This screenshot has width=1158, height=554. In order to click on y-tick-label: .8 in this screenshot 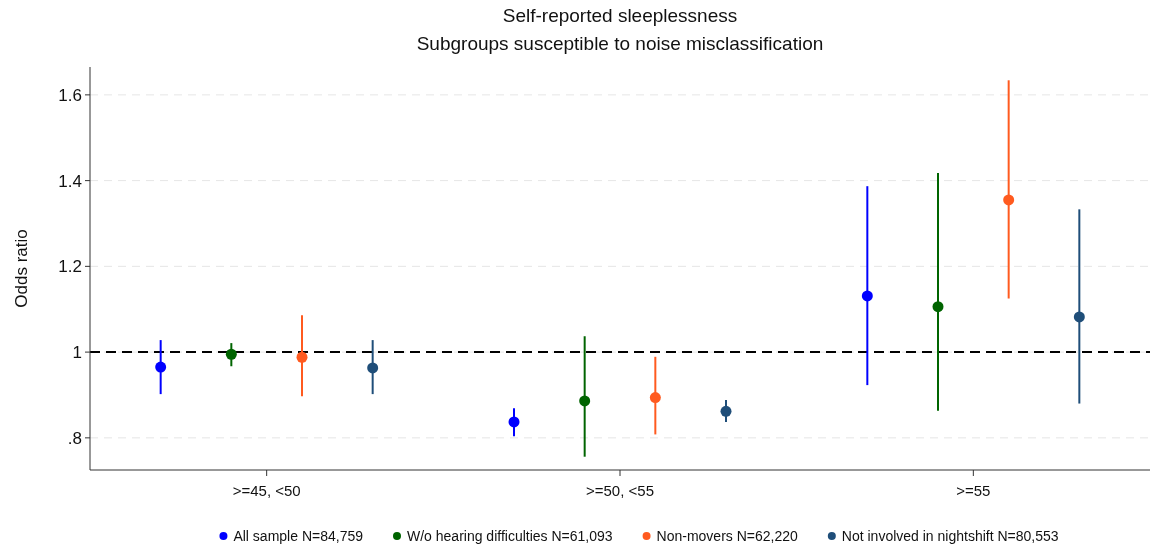, I will do `click(74, 438)`.